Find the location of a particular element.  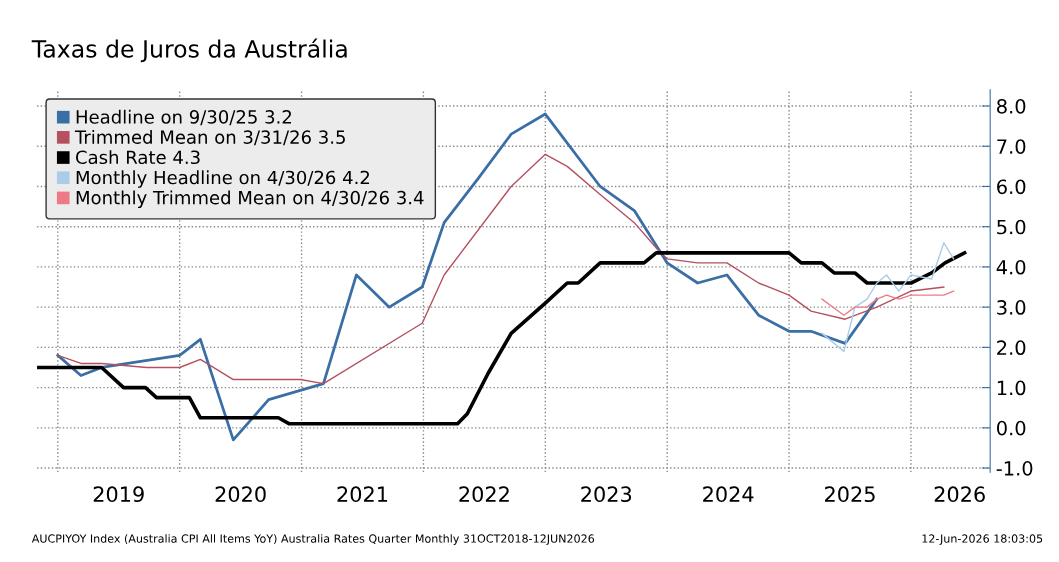

y-tick-label: -1.0 is located at coordinates (1014, 468).